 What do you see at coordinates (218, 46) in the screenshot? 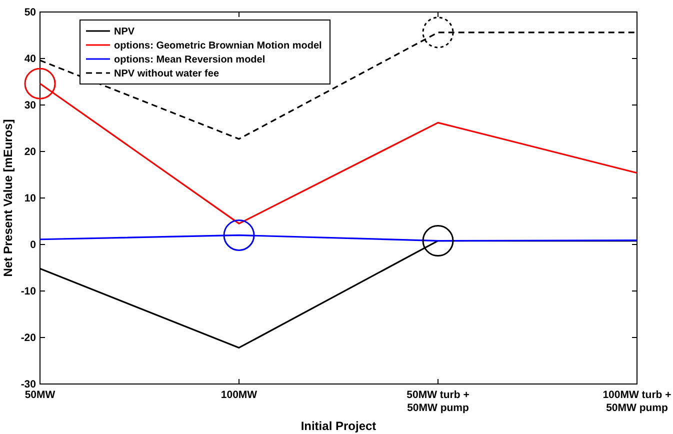
I see `legend-label: options: Geometric Brownian Motion model` at bounding box center [218, 46].